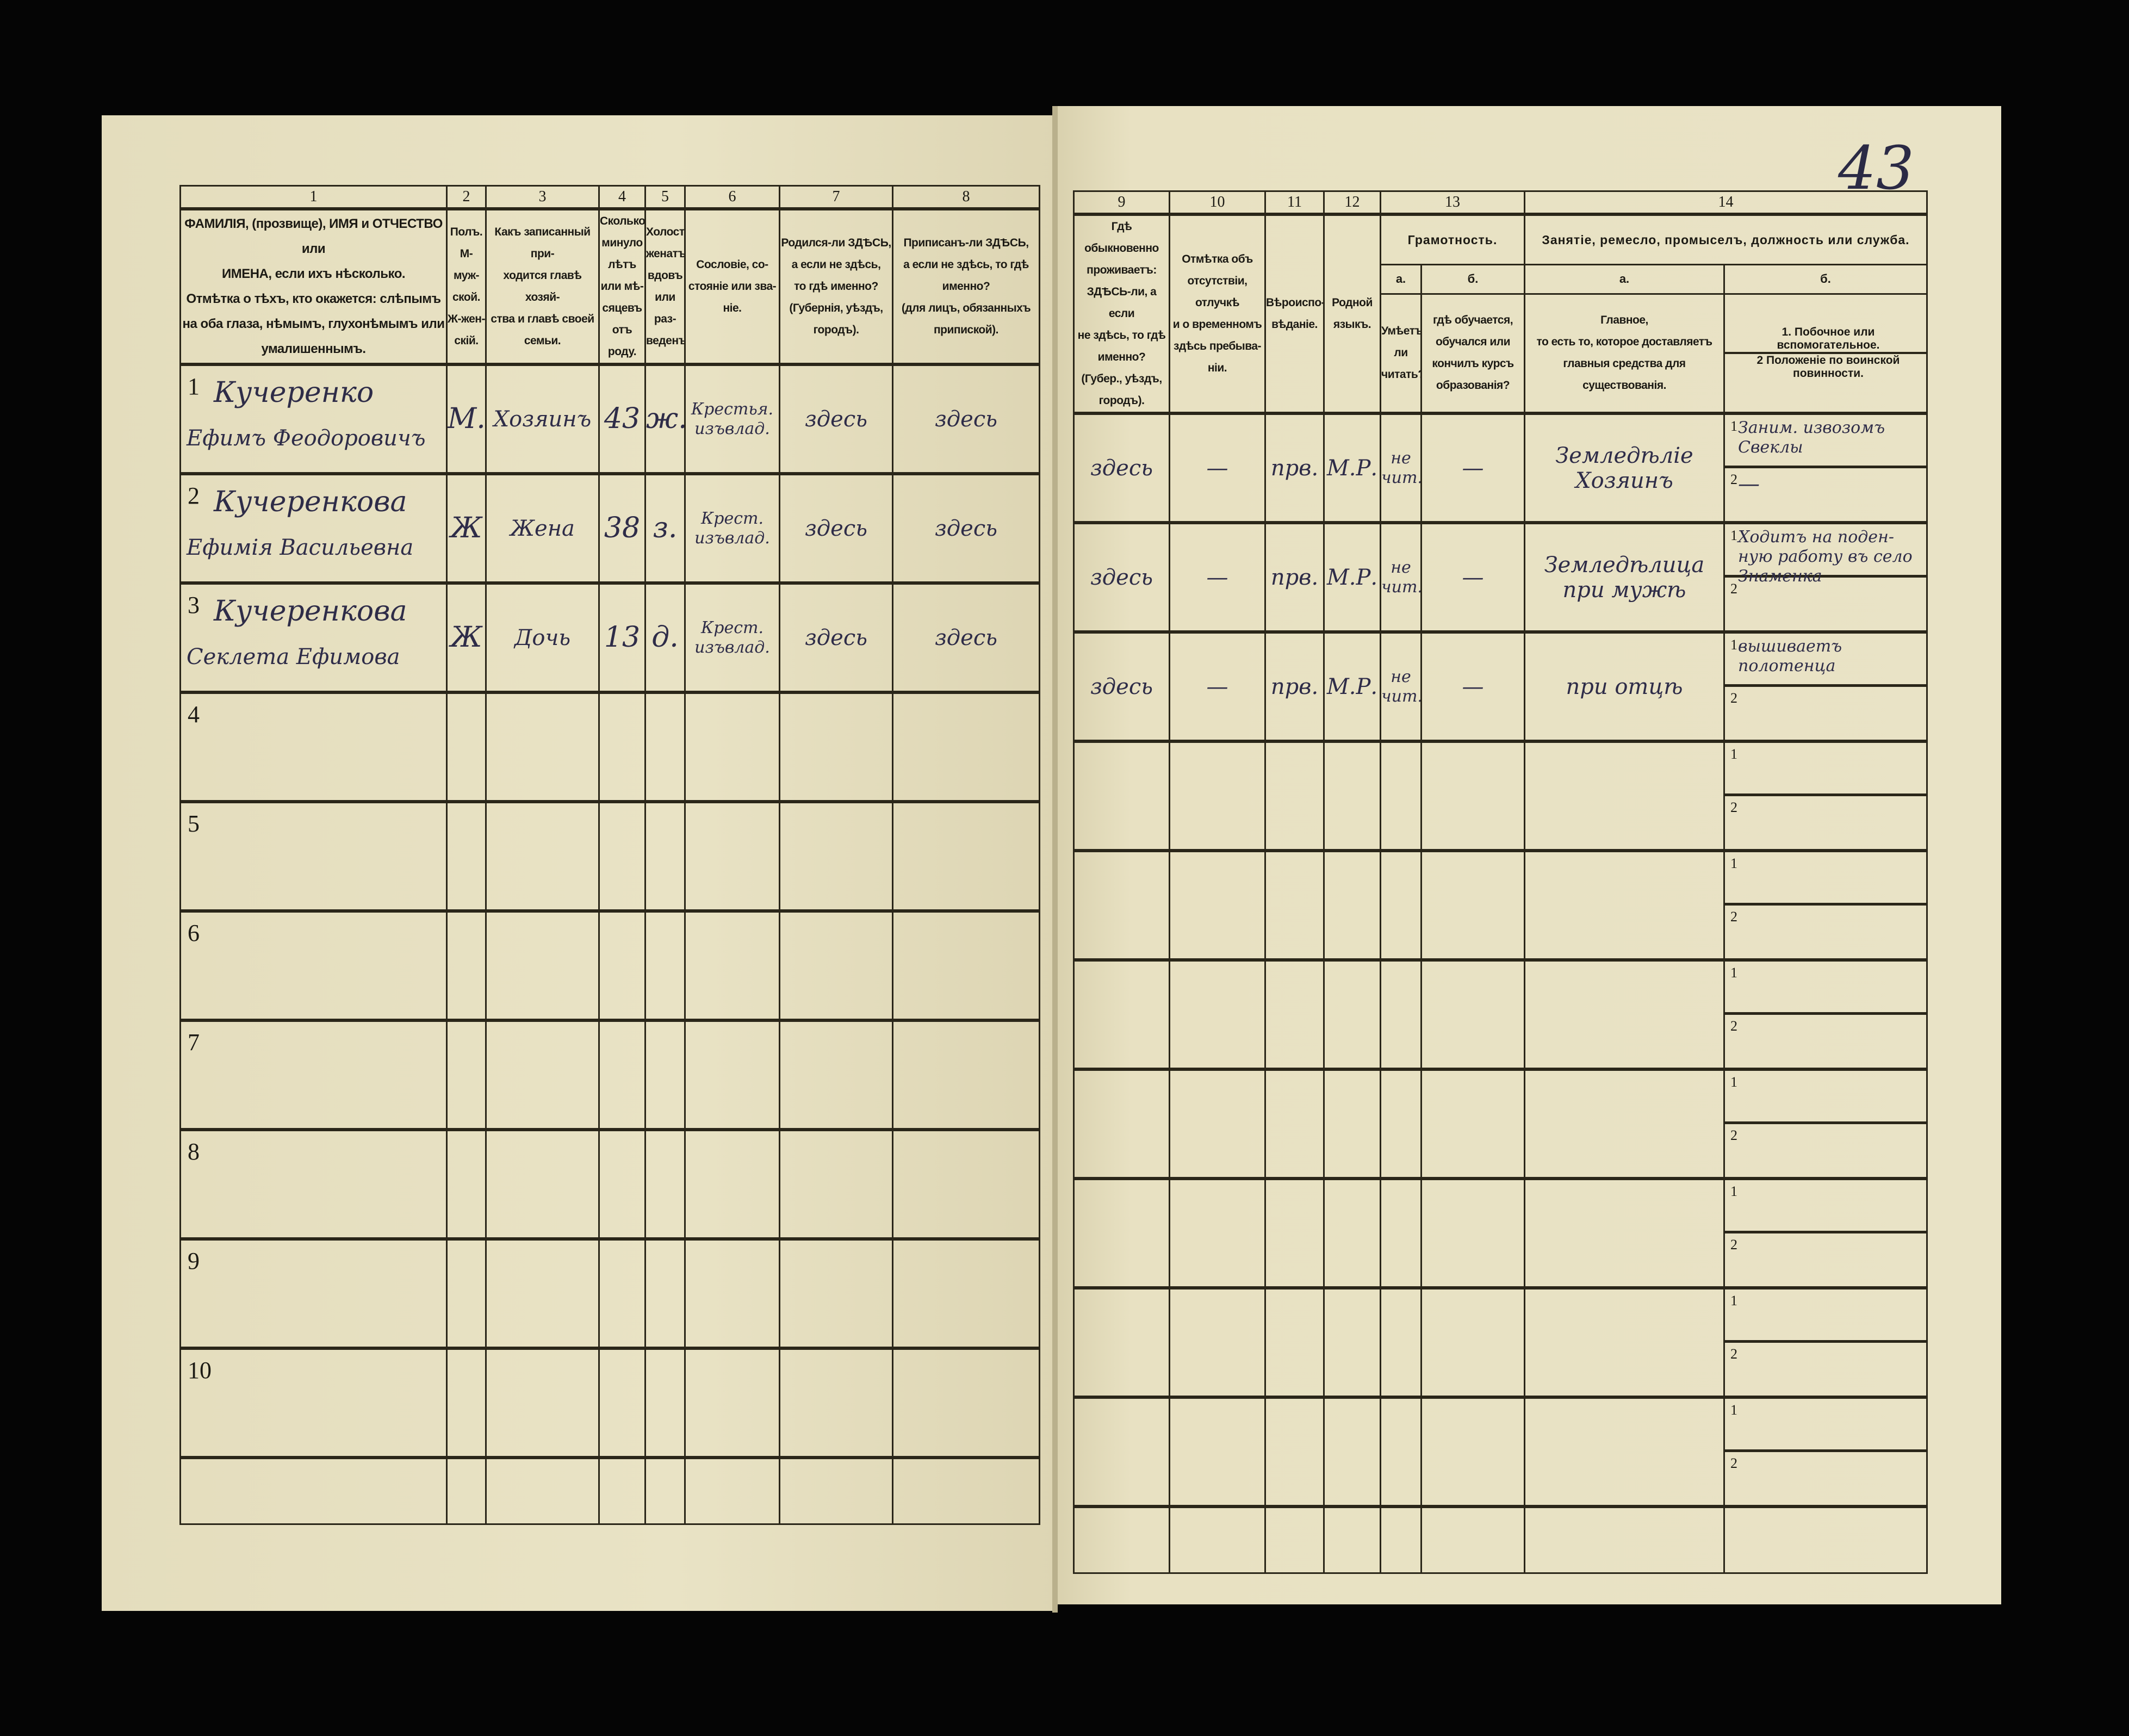 This screenshot has height=1736, width=2129. What do you see at coordinates (1790, 656) in the screenshot?
I see `side-occupation-text: вышиваетъ полотенца` at bounding box center [1790, 656].